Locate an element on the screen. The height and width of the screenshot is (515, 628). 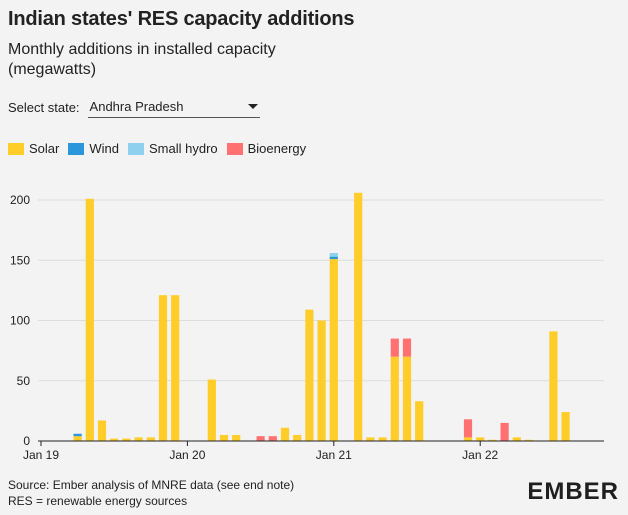
legend-swatch-small-hydro is located at coordinates (135, 148).